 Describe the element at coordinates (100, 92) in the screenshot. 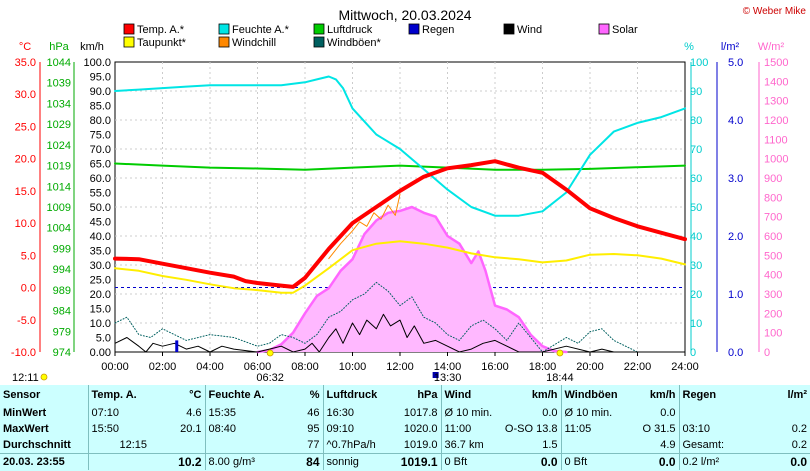

I see `wind-tick-2: 90.0` at that location.